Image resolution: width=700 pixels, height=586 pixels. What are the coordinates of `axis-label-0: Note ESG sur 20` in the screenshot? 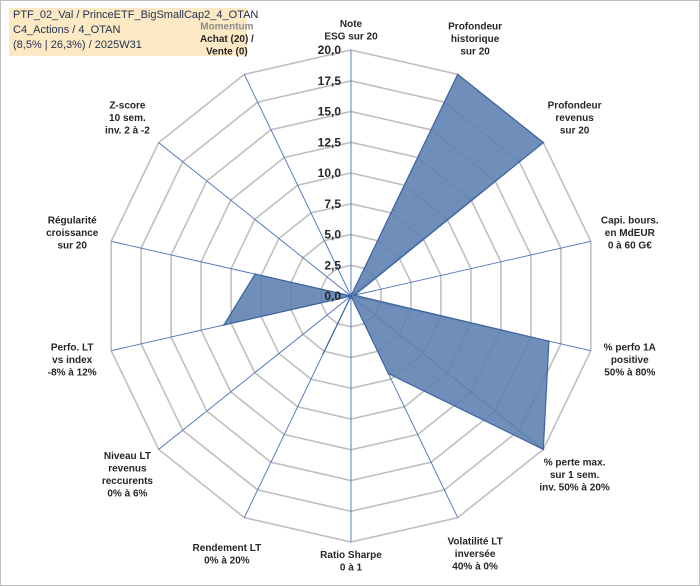 It's located at (351, 31).